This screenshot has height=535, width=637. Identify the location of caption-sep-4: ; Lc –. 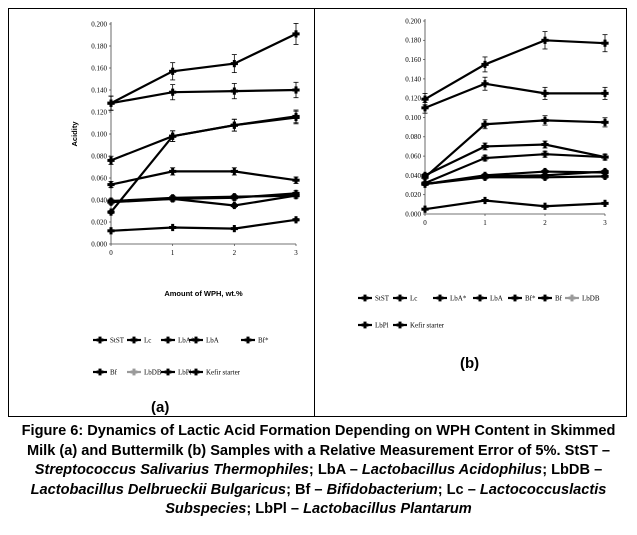
(458, 489).